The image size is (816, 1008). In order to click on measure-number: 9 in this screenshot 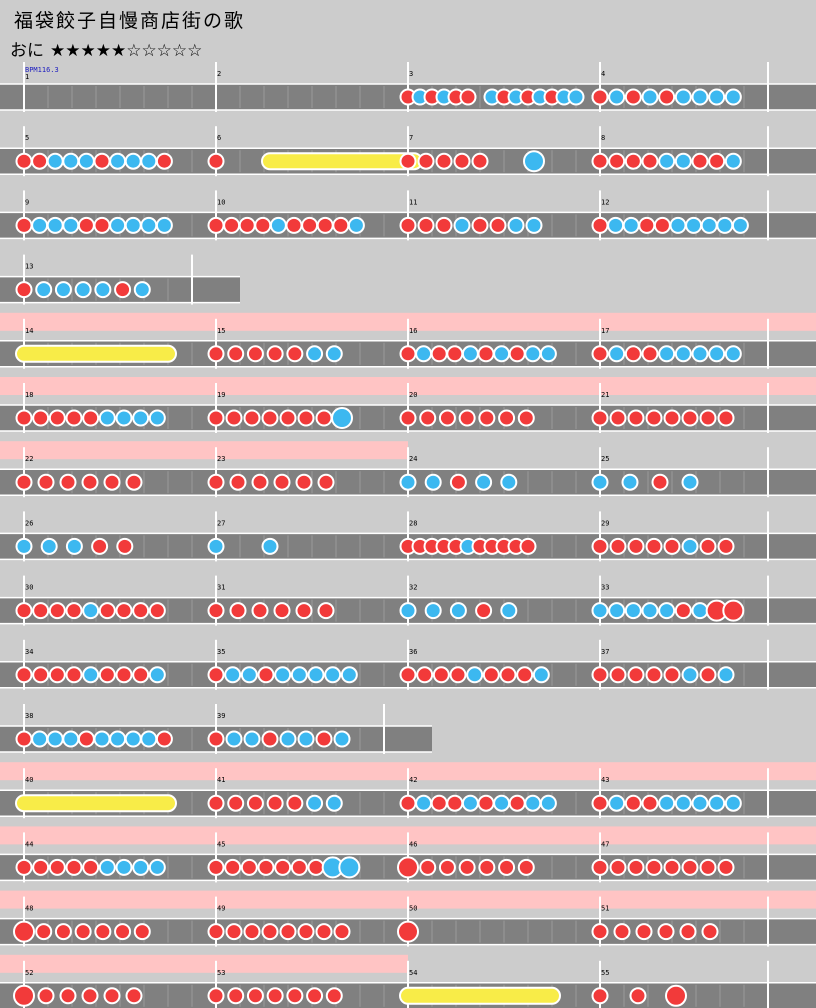, I will do `click(27, 202)`.